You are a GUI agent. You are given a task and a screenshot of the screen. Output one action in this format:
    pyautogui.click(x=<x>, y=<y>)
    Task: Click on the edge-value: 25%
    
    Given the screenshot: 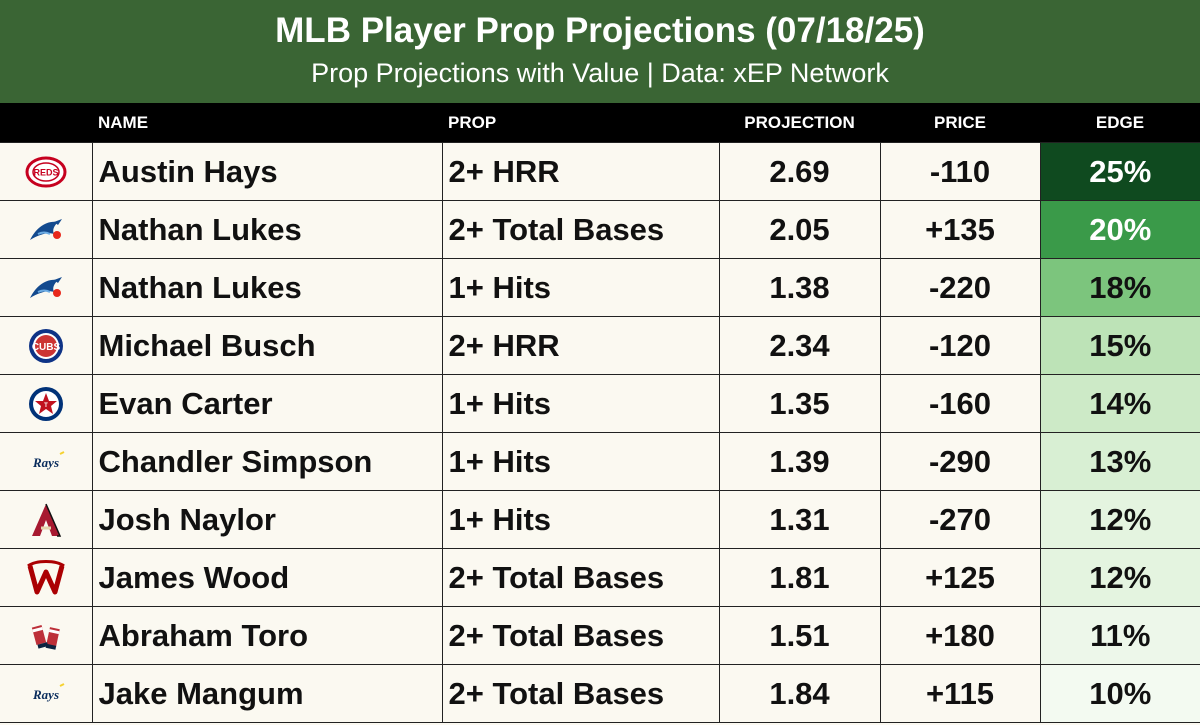 What is the action you would take?
    pyautogui.click(x=1119, y=171)
    